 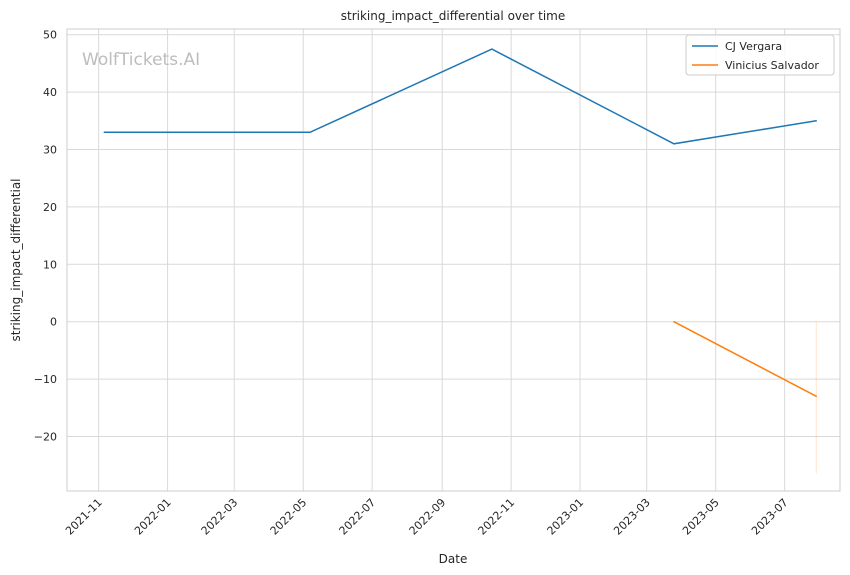 I want to click on y-tick-label: 20, so click(x=50, y=207).